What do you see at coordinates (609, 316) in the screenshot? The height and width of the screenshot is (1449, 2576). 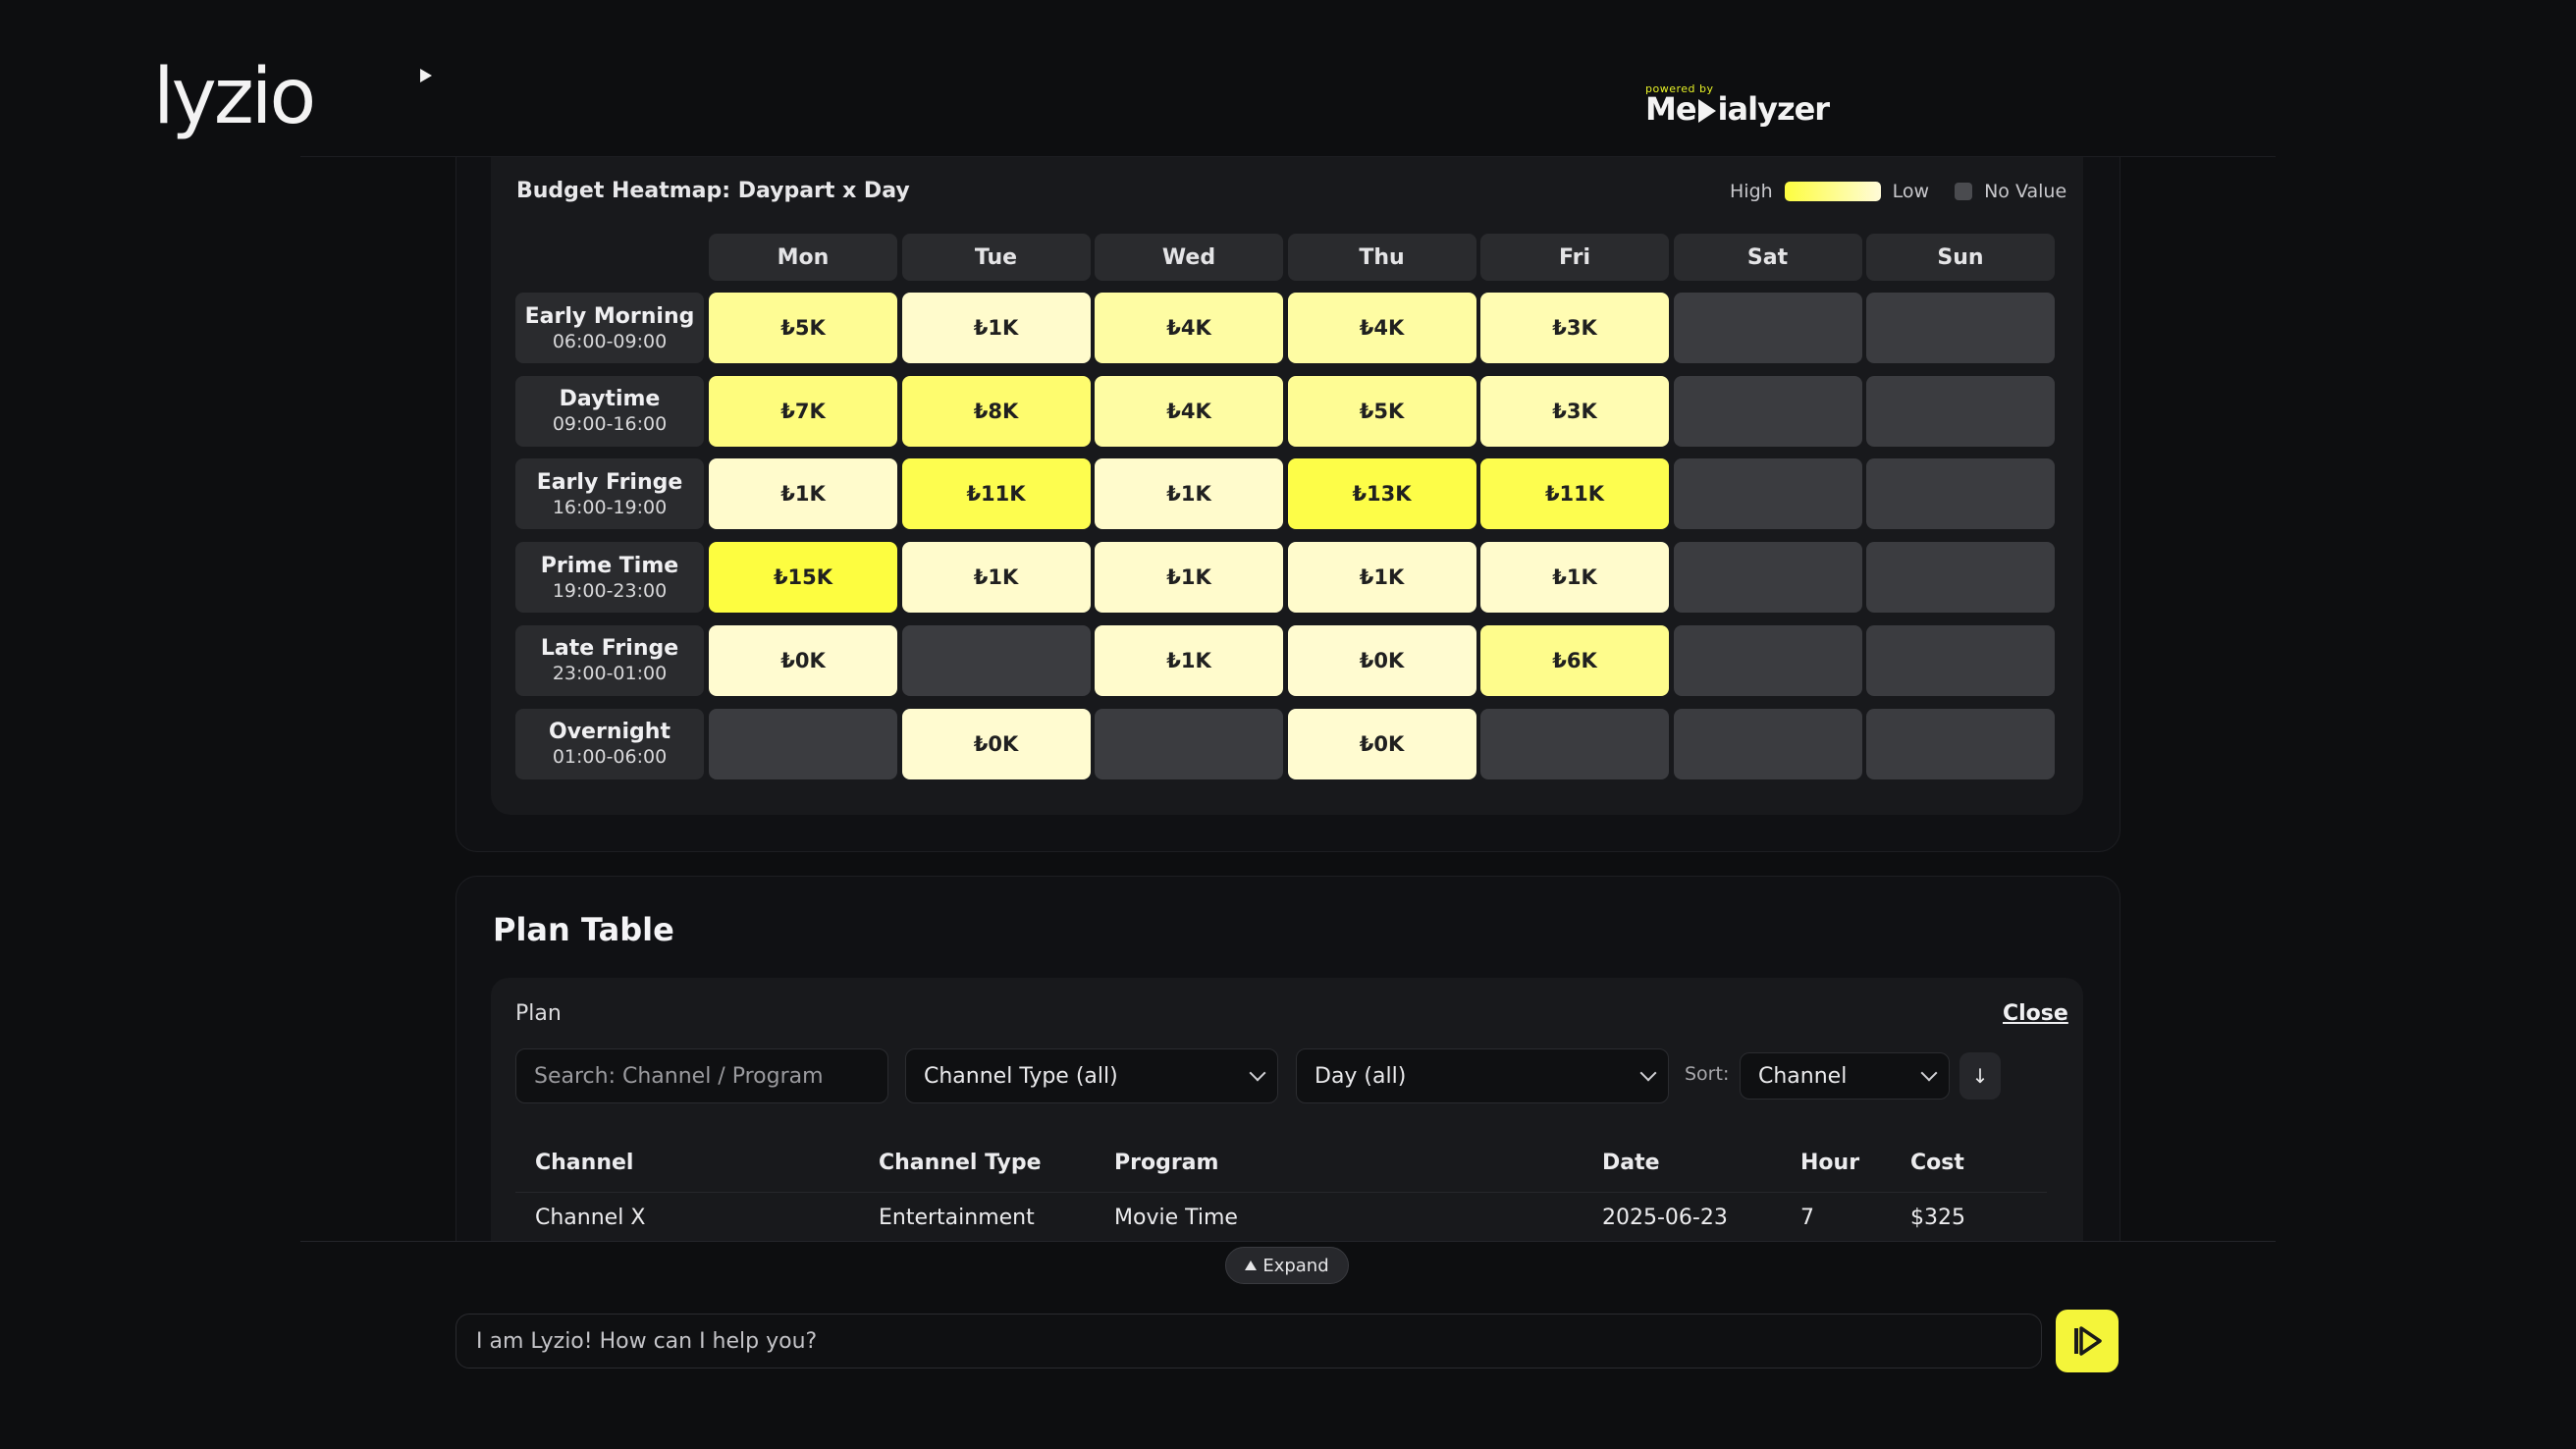 I see `daypart-name: Early Morning` at bounding box center [609, 316].